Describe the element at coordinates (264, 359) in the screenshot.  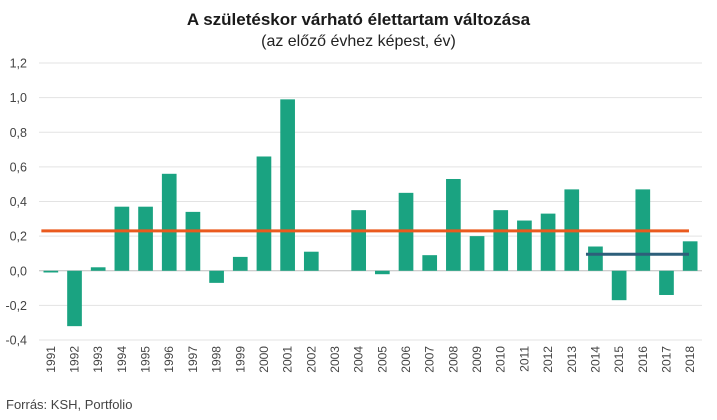
I see `x-tick-label: 2000` at that location.